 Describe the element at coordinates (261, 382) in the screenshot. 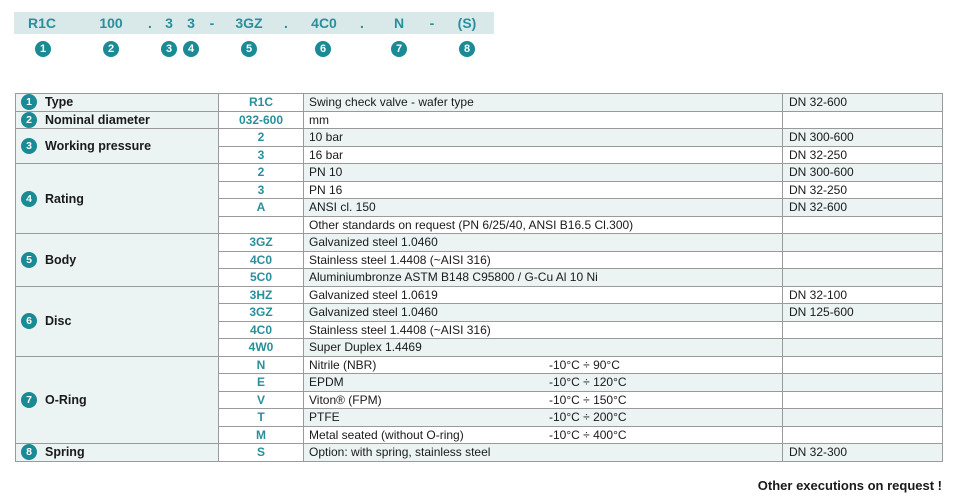

I see `code-cell: E` at that location.